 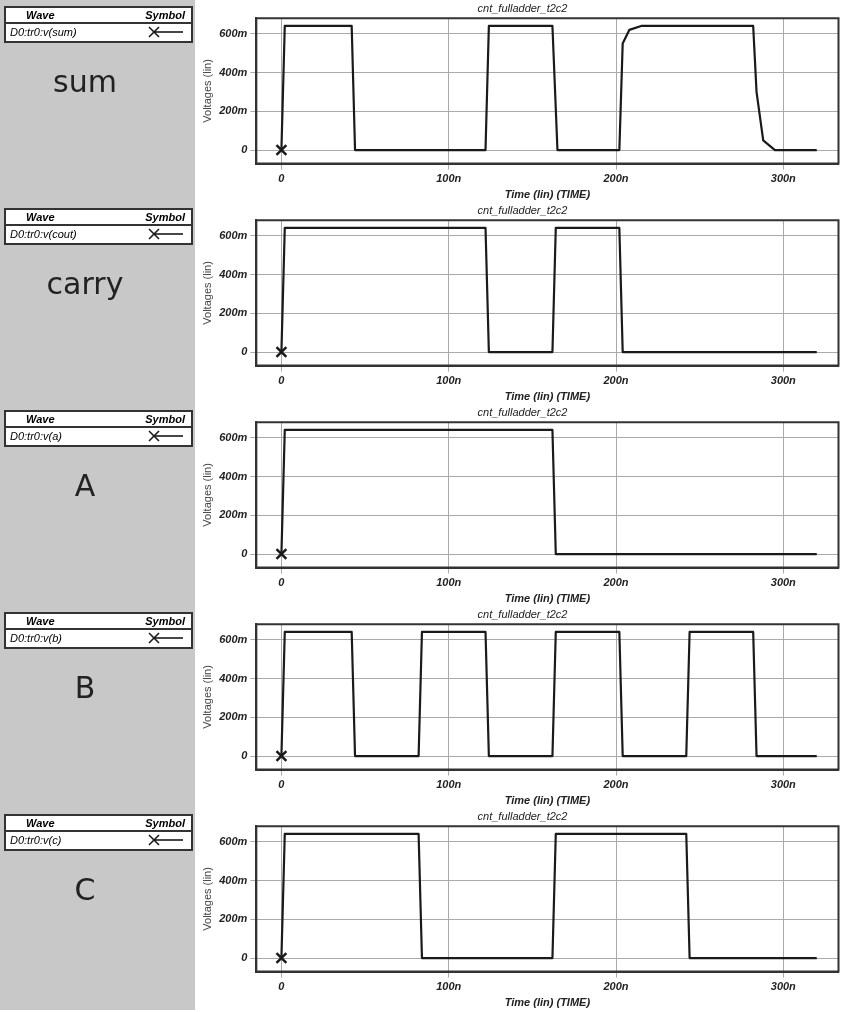 I want to click on text: A, so click(x=85, y=485).